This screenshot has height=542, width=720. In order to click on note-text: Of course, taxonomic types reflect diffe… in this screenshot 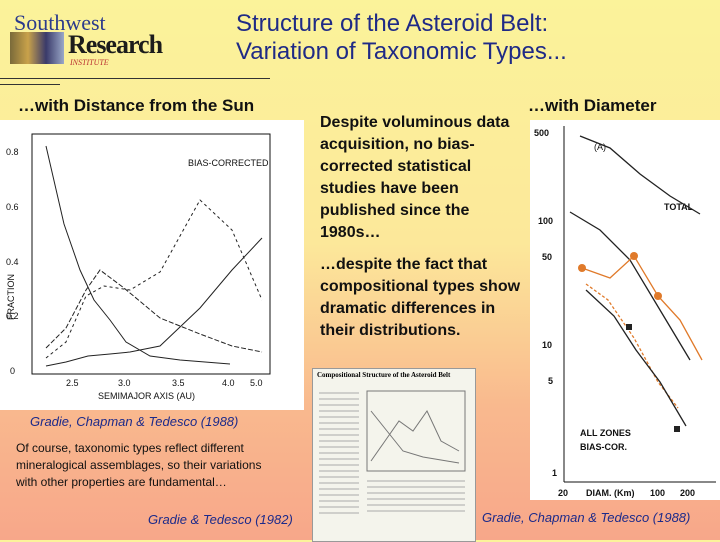, I will do `click(139, 465)`.